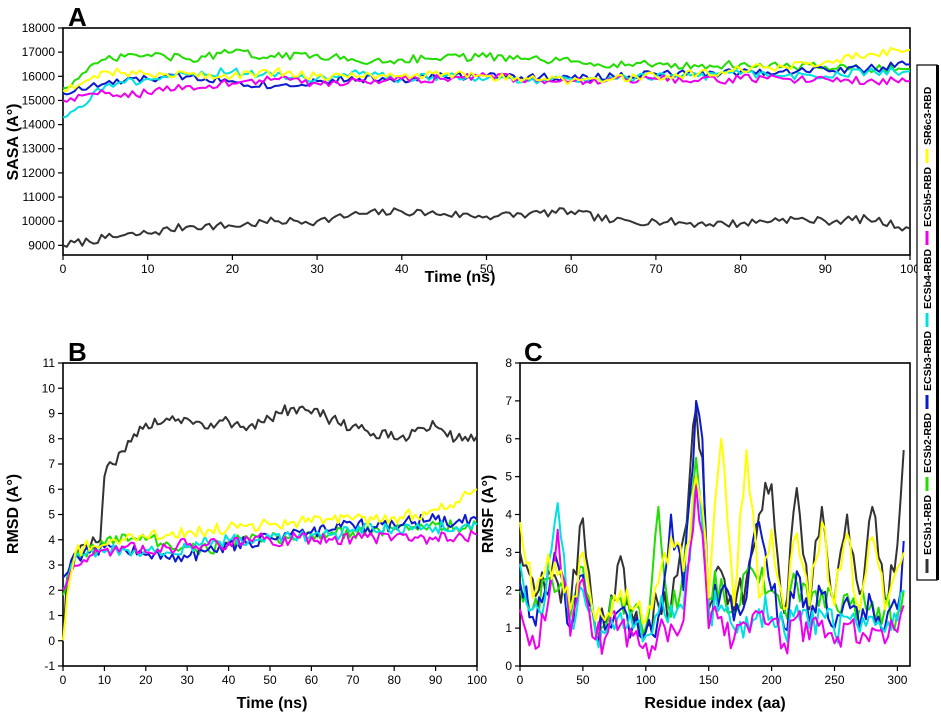 Image resolution: width=941 pixels, height=716 pixels. Describe the element at coordinates (39, 149) in the screenshot. I see `sasa-y-tick-label: 13000` at that location.